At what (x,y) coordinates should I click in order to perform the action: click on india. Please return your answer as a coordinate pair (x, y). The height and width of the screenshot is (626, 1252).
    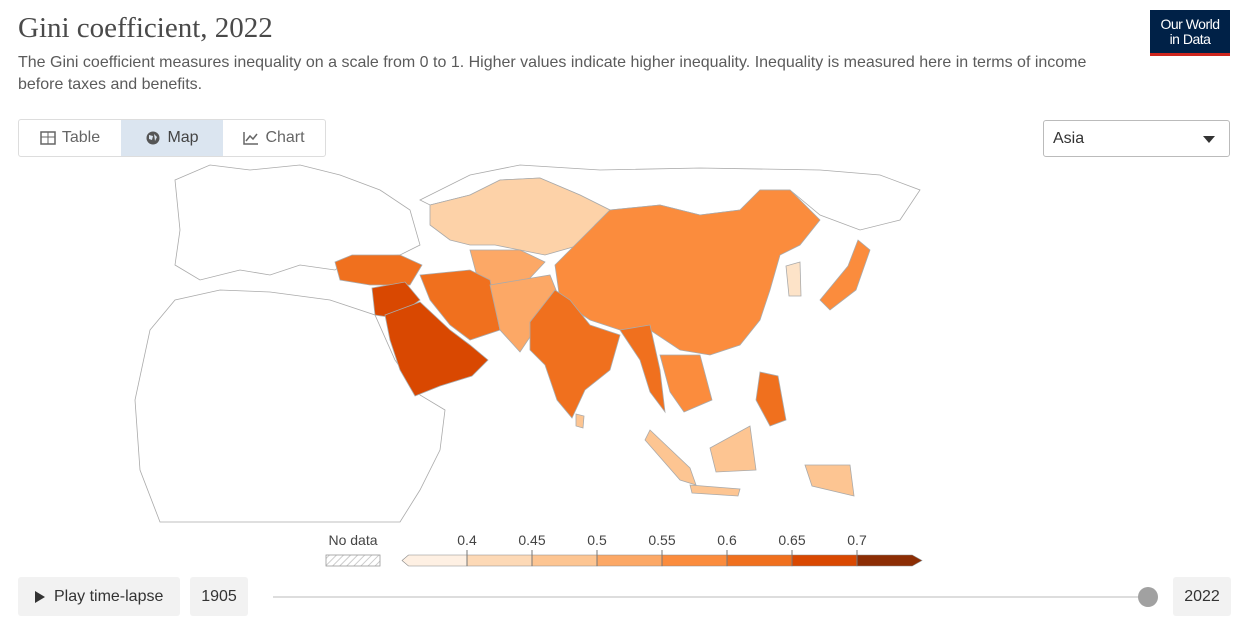
    Looking at the image, I should click on (575, 354).